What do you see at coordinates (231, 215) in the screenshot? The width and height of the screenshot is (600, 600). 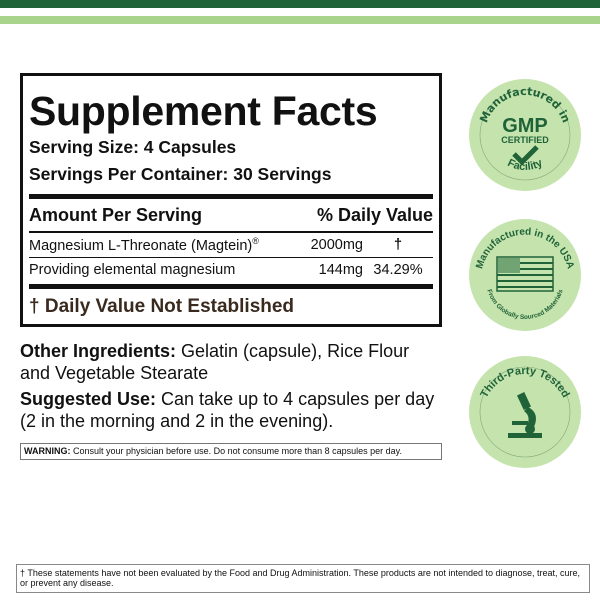 I see `facts-header: Amount Per Serving % Daily Value` at bounding box center [231, 215].